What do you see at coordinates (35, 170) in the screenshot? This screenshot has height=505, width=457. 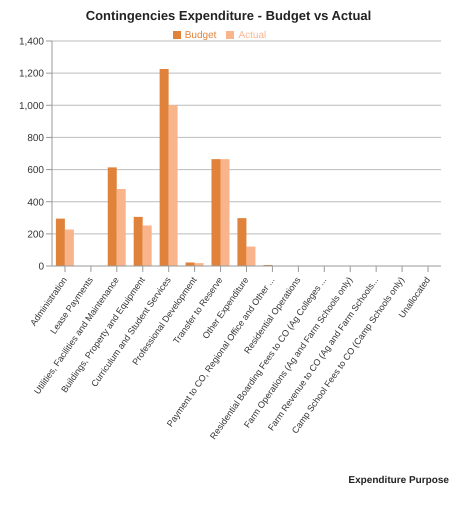 I see `y-tick-label: 600` at bounding box center [35, 170].